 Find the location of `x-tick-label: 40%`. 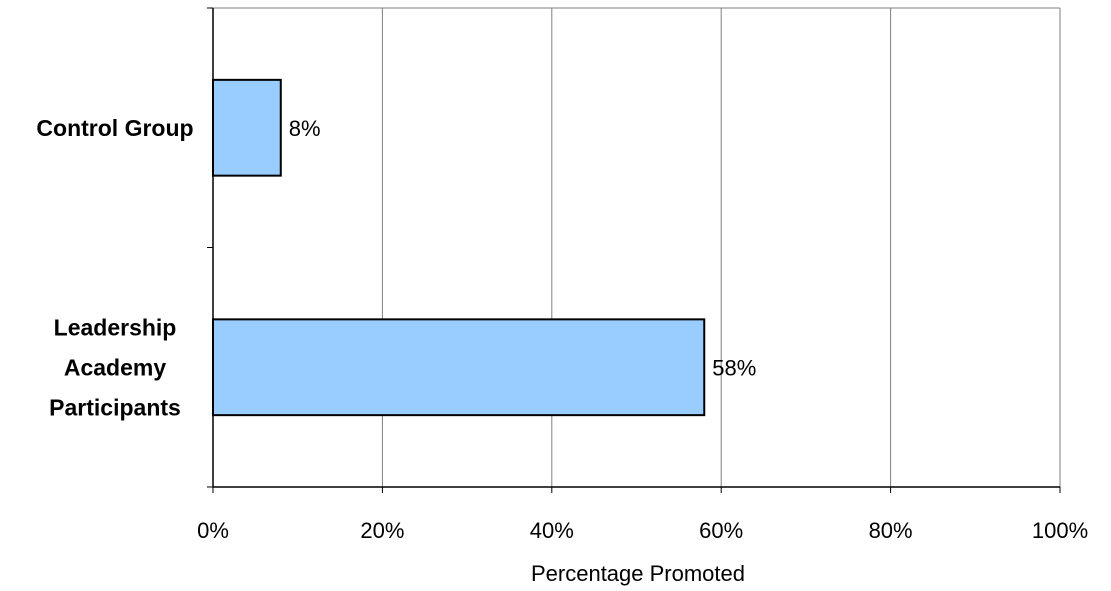

x-tick-label: 40% is located at coordinates (552, 530).